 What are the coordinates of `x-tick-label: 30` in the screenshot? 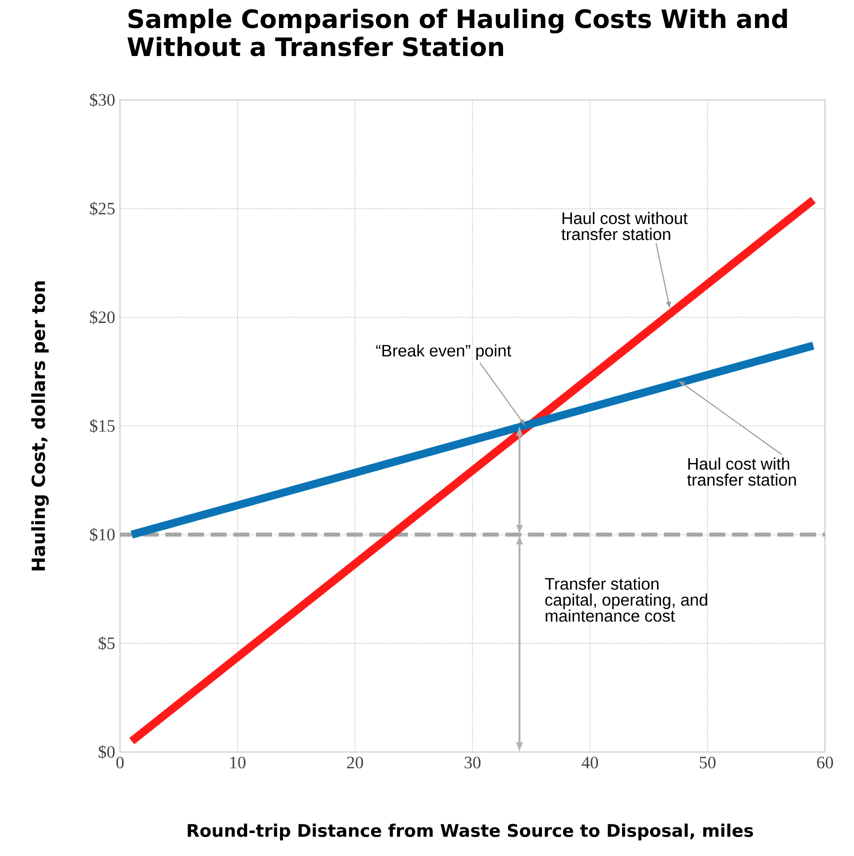 It's located at (472, 762).